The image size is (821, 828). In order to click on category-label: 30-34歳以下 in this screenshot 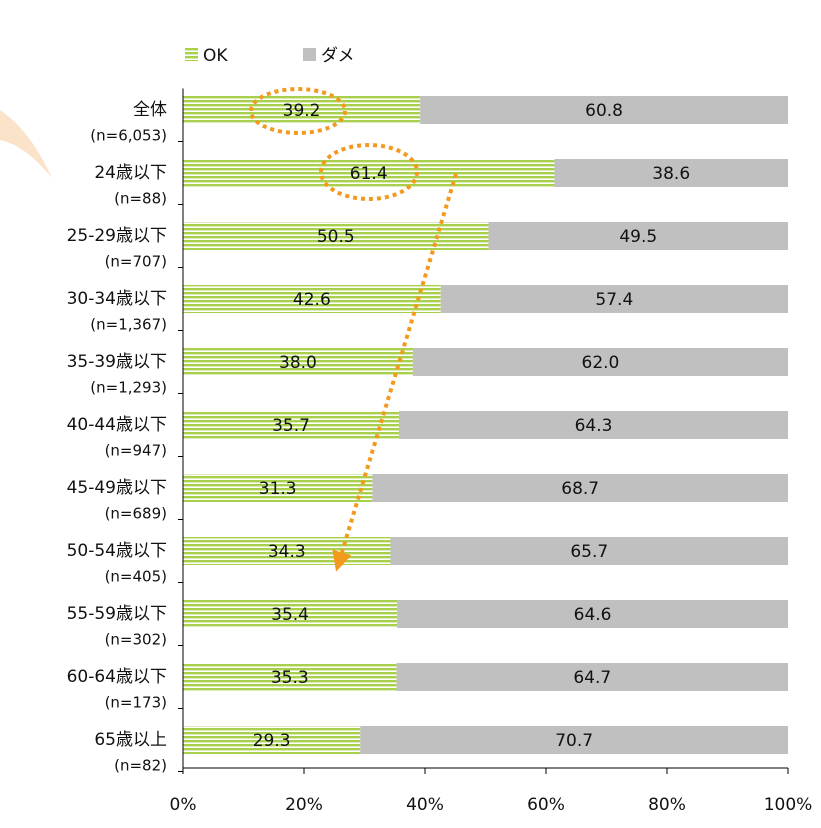, I will do `click(117, 299)`.